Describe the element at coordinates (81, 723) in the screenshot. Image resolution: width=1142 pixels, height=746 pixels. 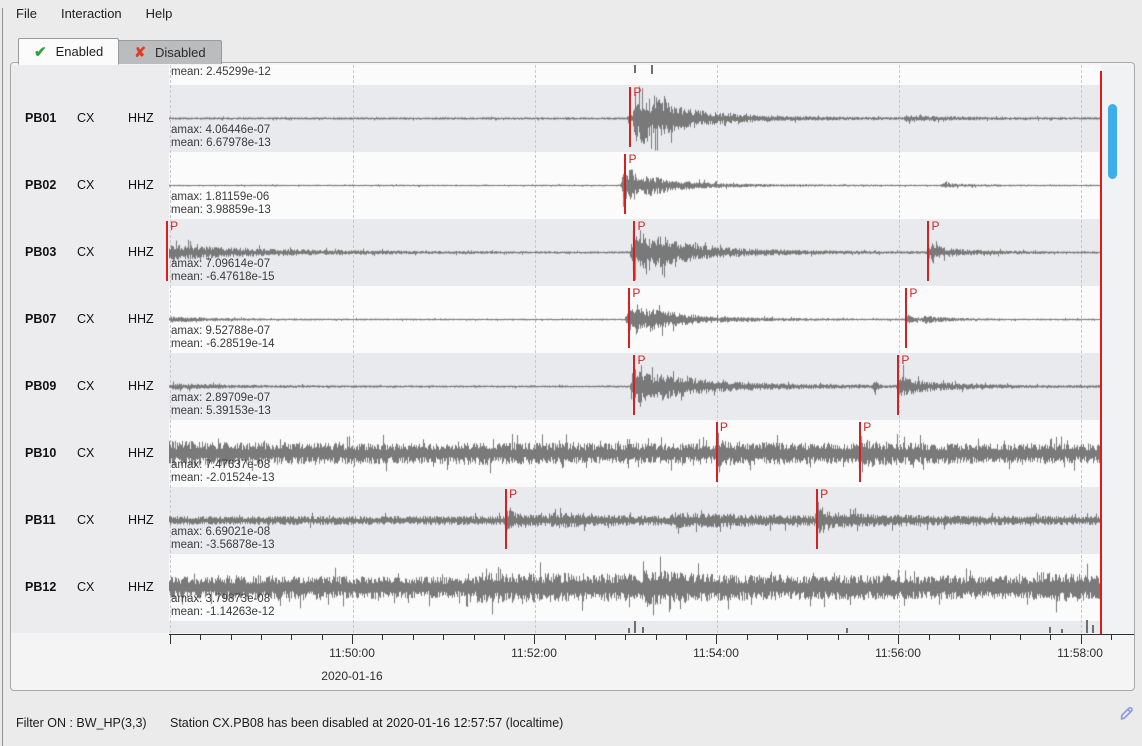
I see `filter-status-label: Filter ON : BW_HP(3,3)` at that location.